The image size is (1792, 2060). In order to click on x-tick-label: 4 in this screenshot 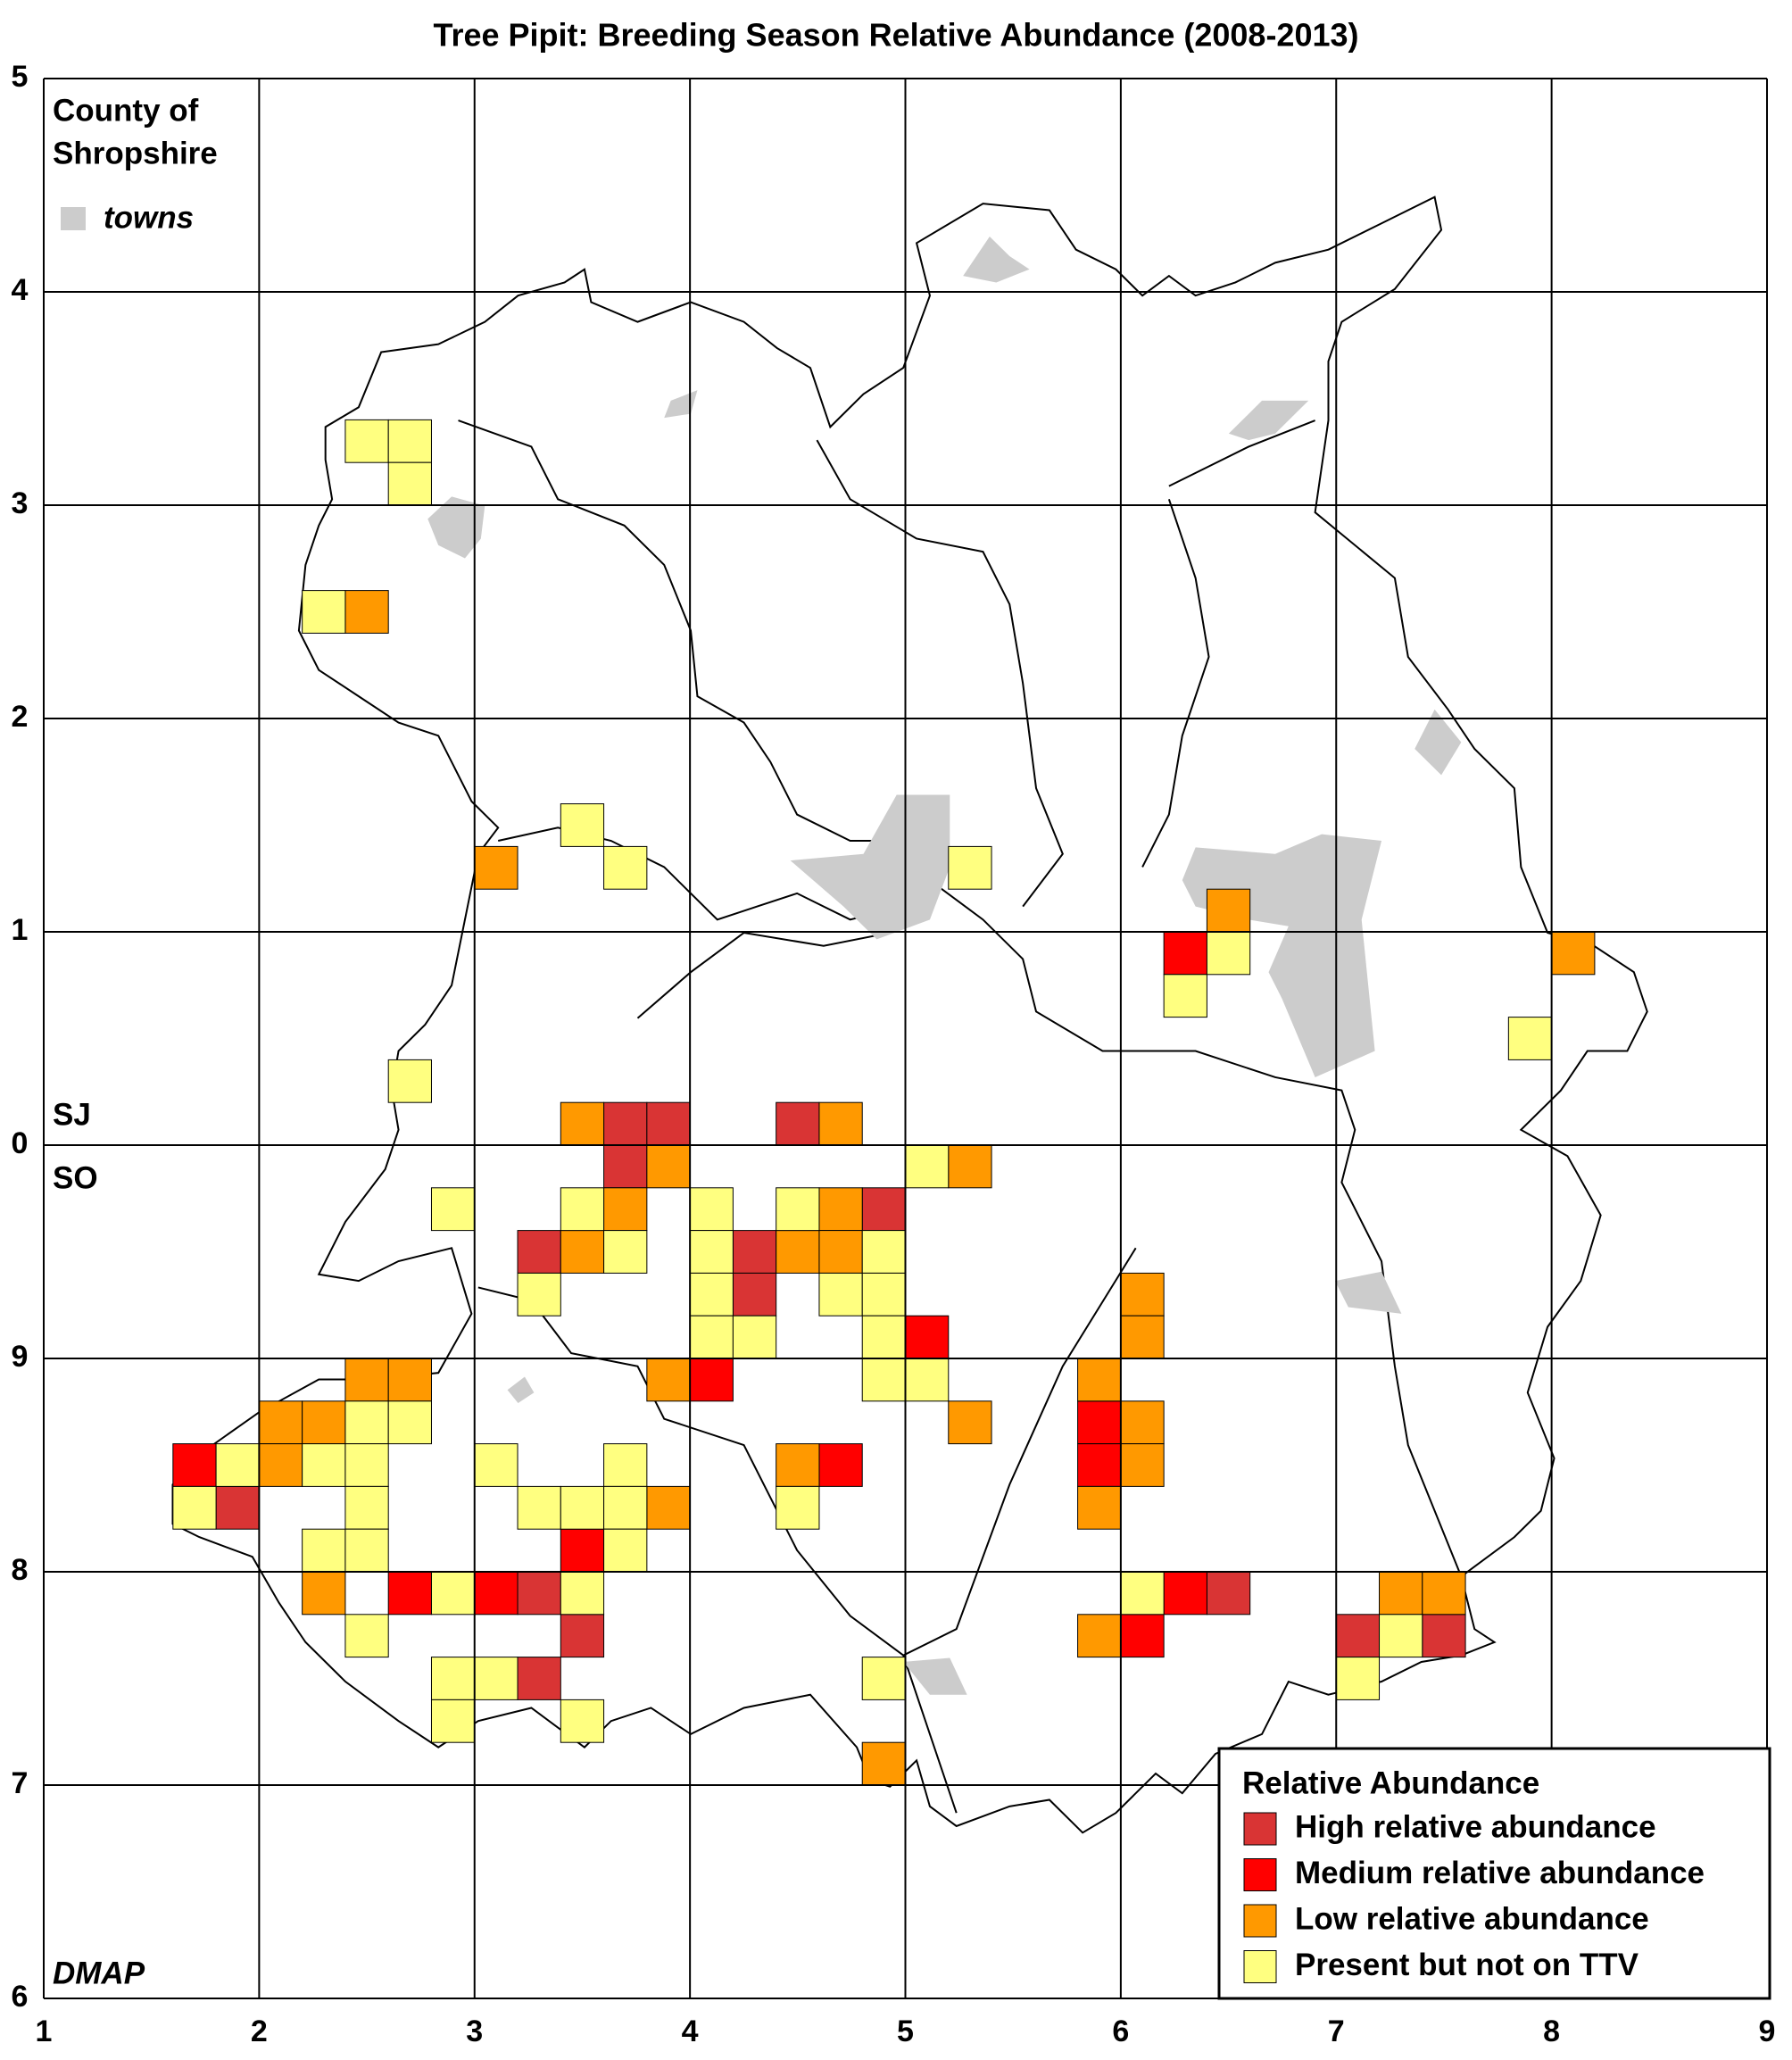, I will do `click(690, 2031)`.